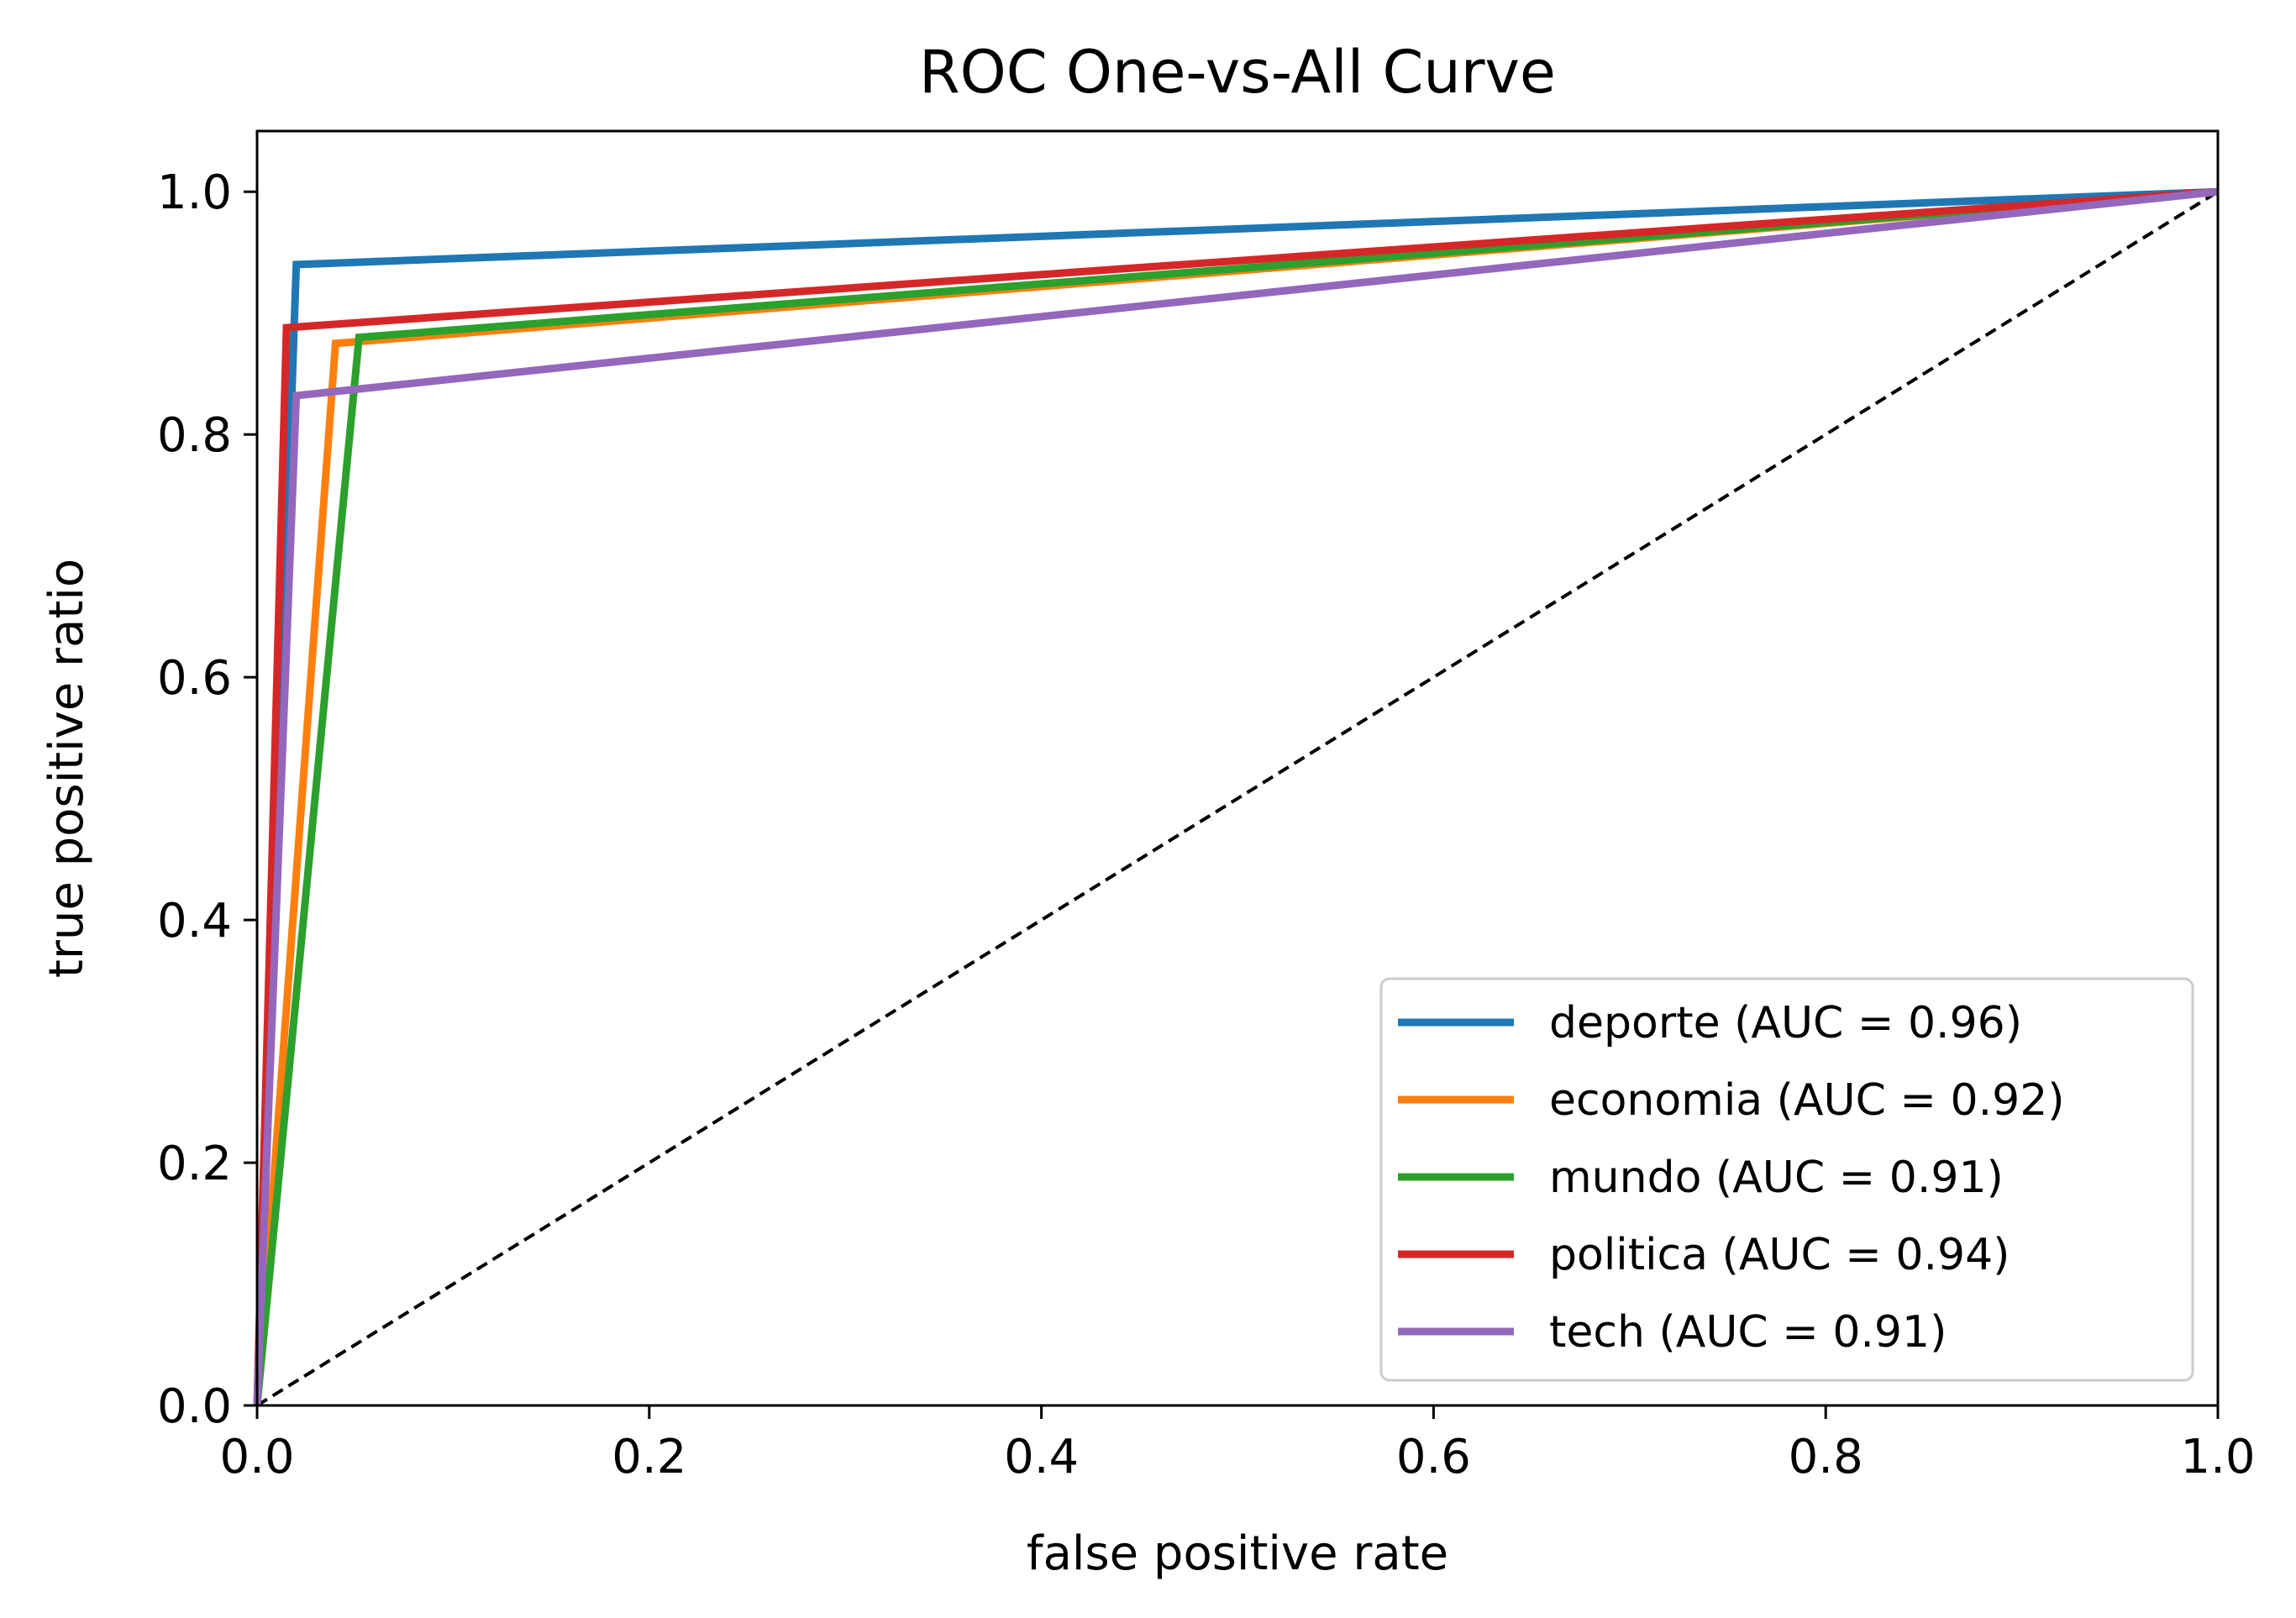 This screenshot has width=2296, height=1618. What do you see at coordinates (194, 1407) in the screenshot?
I see `y-tick-label: 0.0` at bounding box center [194, 1407].